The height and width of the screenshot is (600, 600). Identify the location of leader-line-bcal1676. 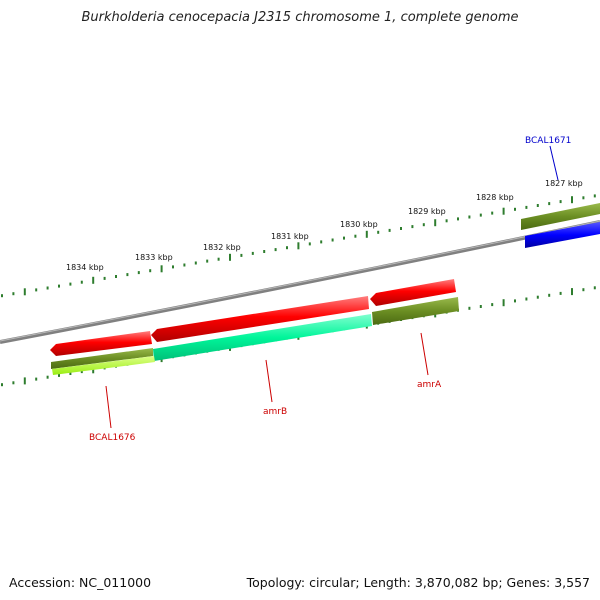
(108, 407).